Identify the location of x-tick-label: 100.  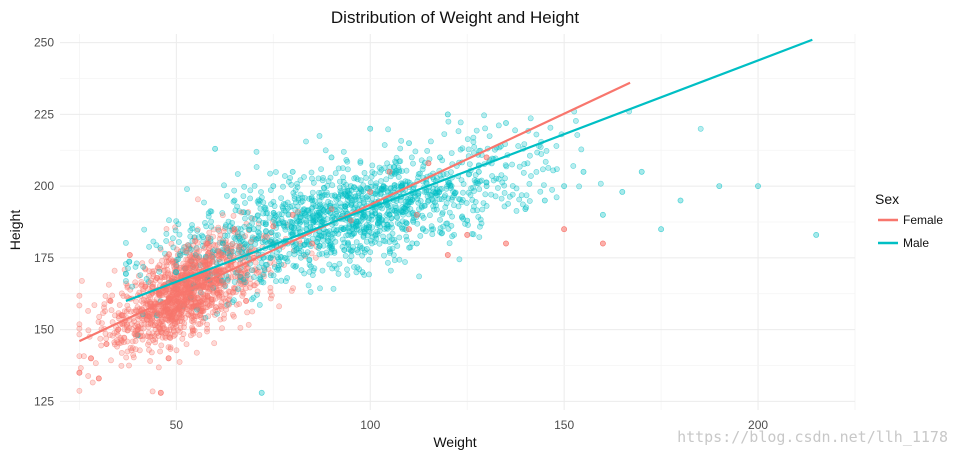
(370, 425).